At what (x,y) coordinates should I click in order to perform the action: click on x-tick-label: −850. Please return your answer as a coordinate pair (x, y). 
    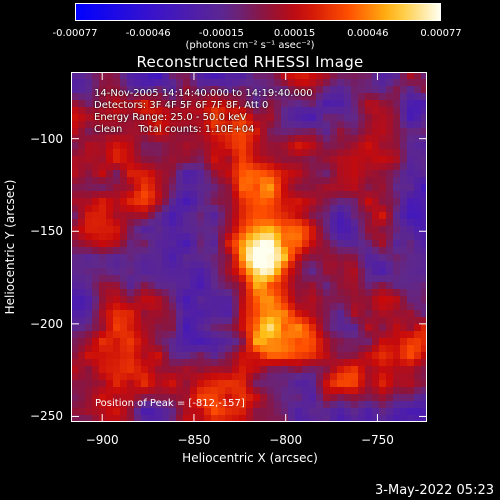
    Looking at the image, I should click on (194, 440).